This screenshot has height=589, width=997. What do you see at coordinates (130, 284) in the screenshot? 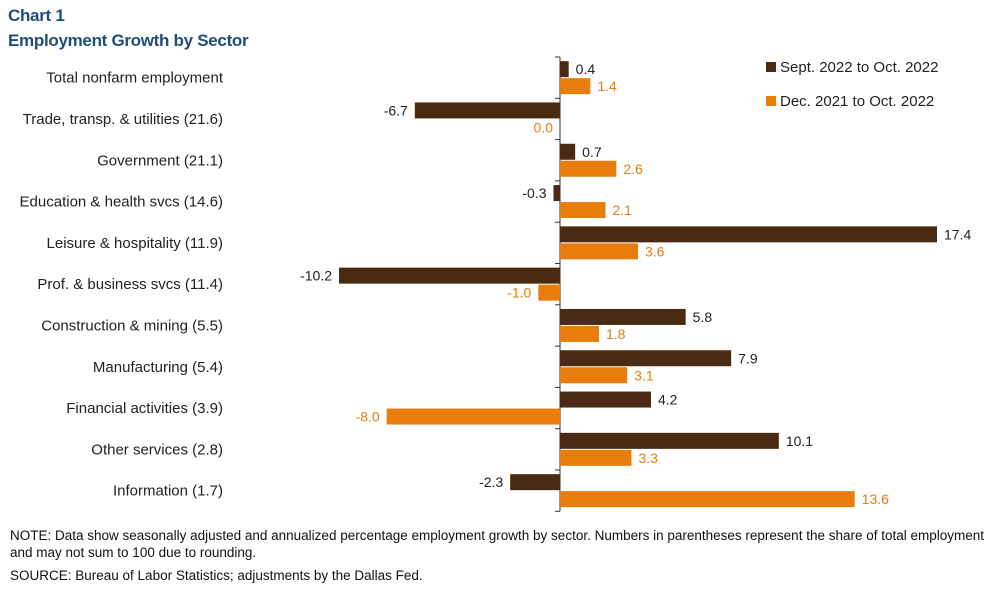
I see `category-label: Prof. & business svcs (11.4)` at bounding box center [130, 284].